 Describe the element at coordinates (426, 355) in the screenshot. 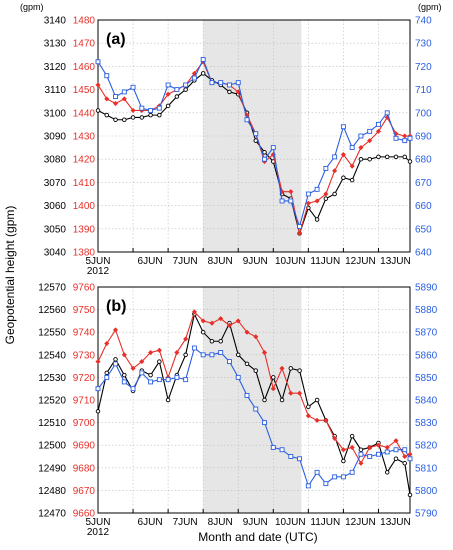

I see `y-tick-label: 5860` at that location.